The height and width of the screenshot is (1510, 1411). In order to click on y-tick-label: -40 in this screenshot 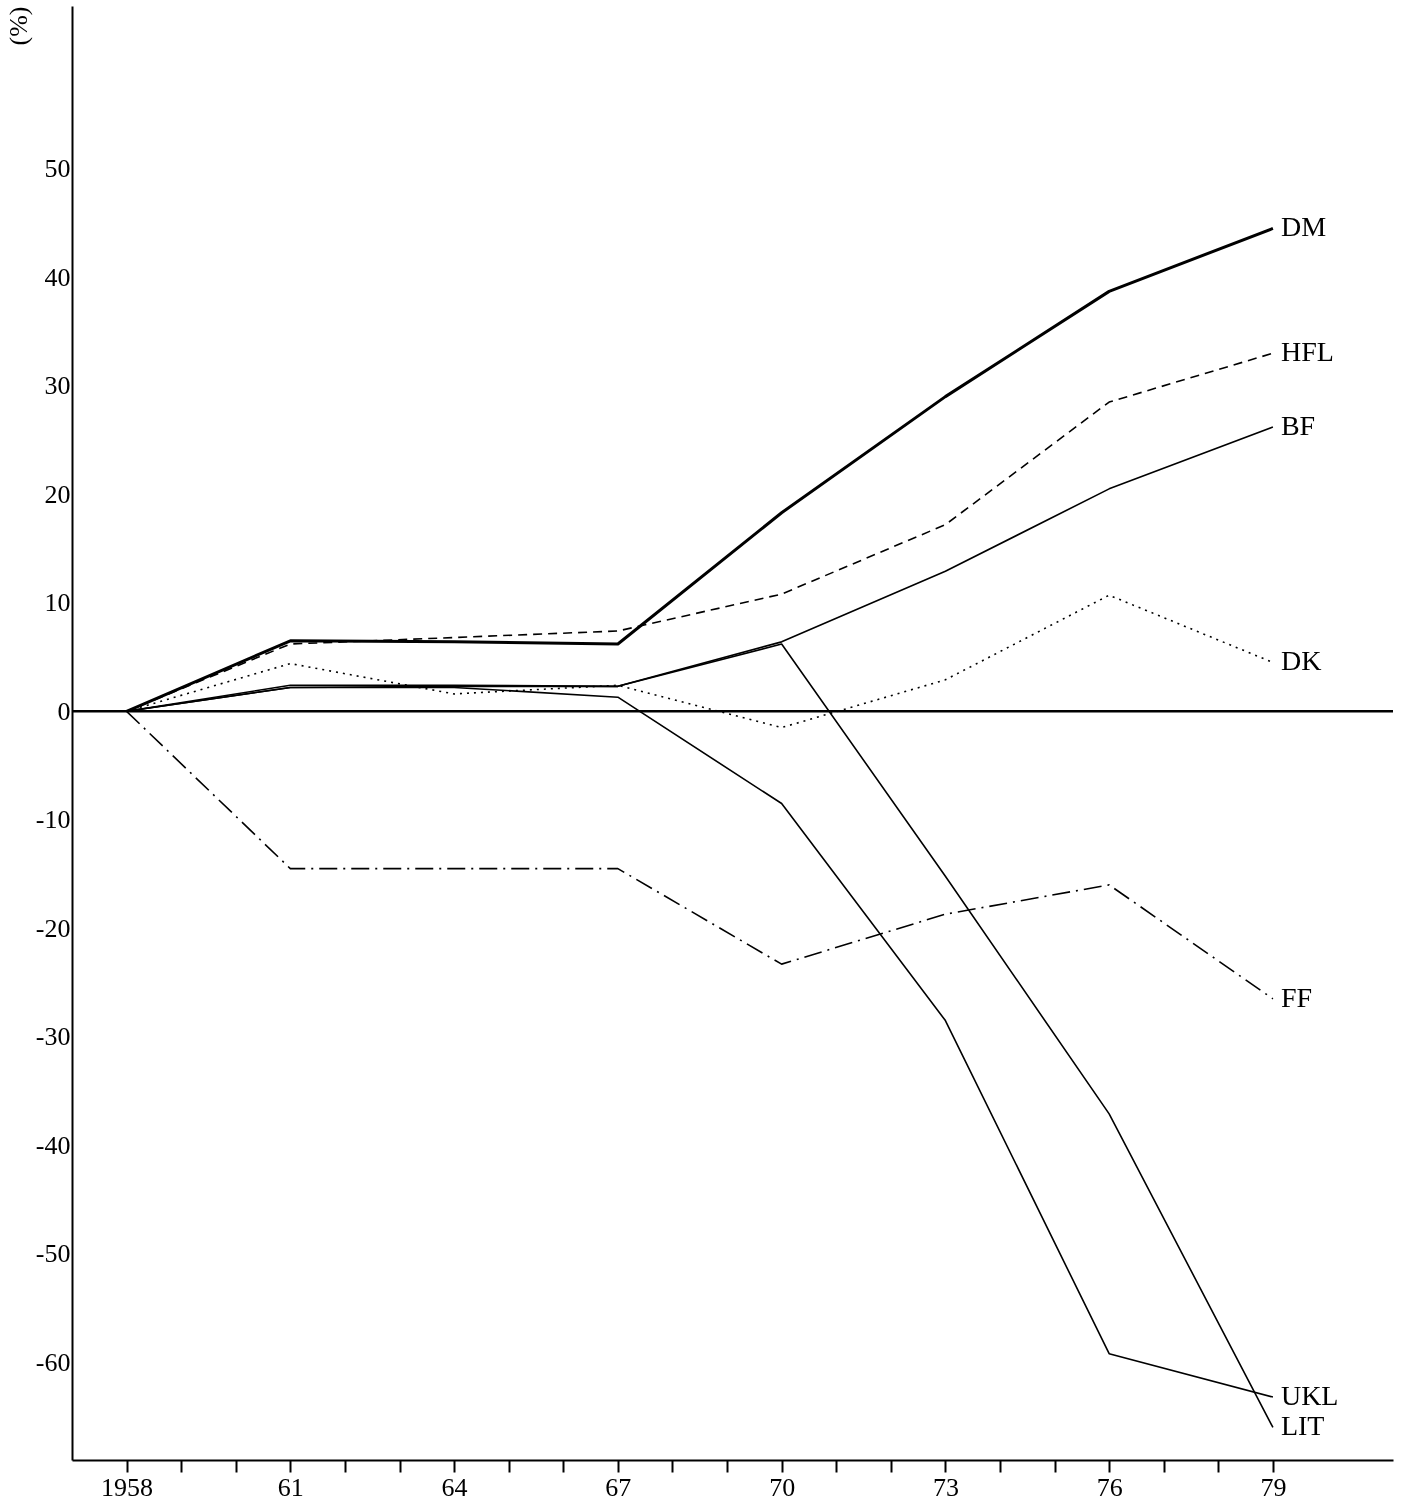, I will do `click(53, 1145)`.